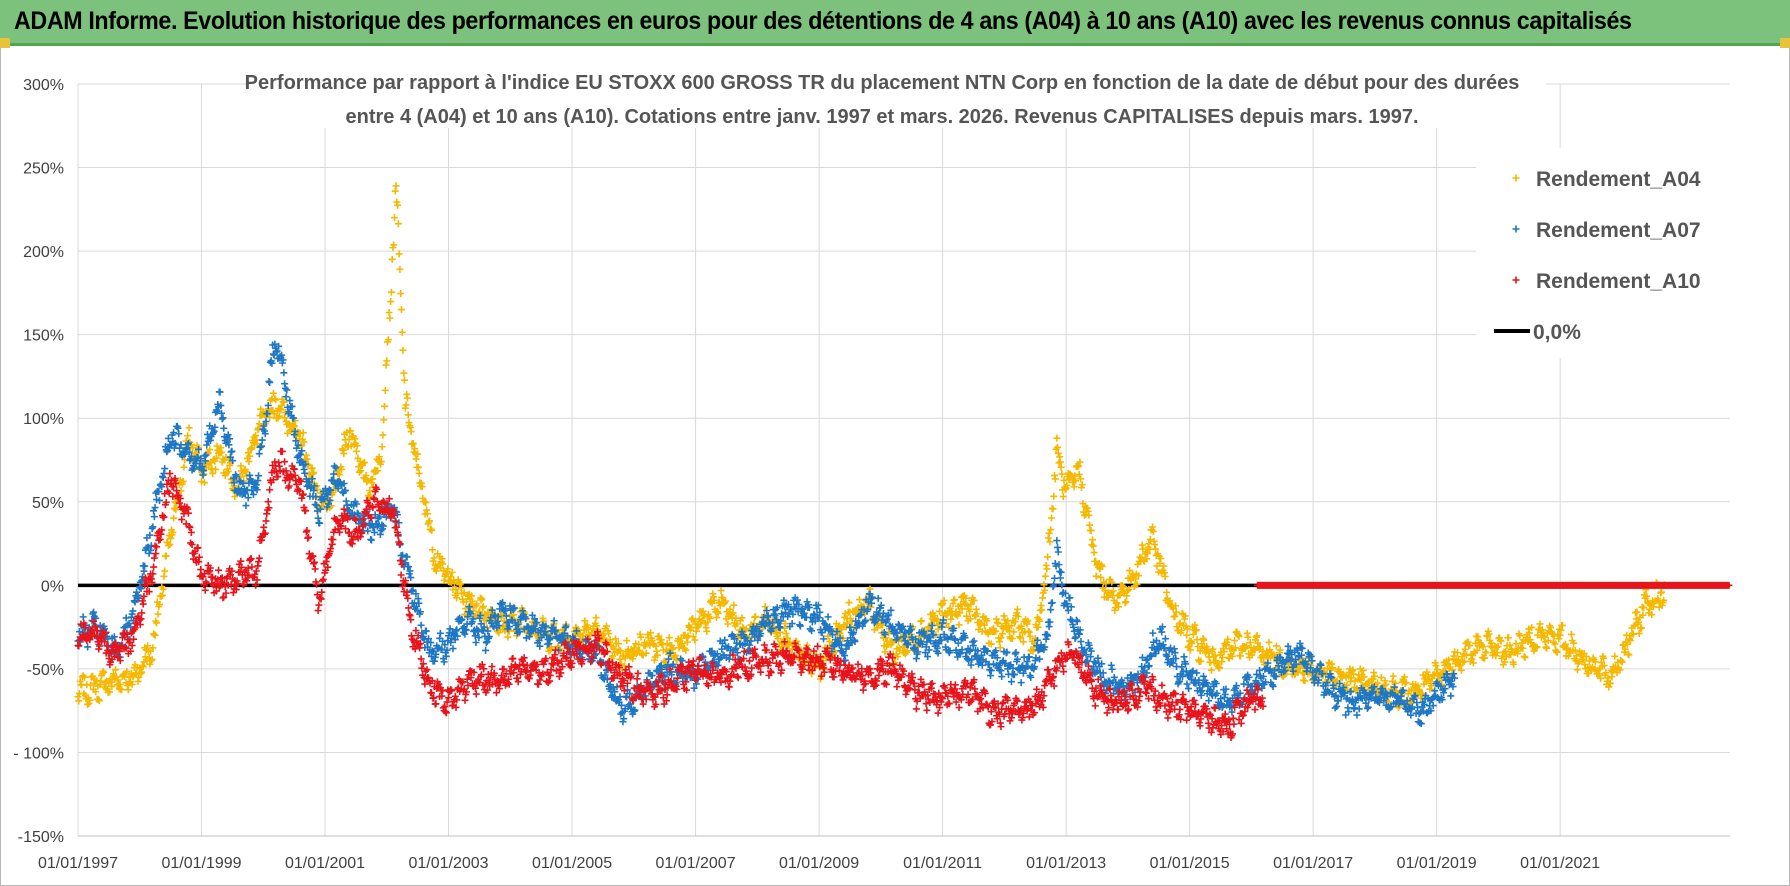  I want to click on x-tick-label: 01/01/2003, so click(449, 863).